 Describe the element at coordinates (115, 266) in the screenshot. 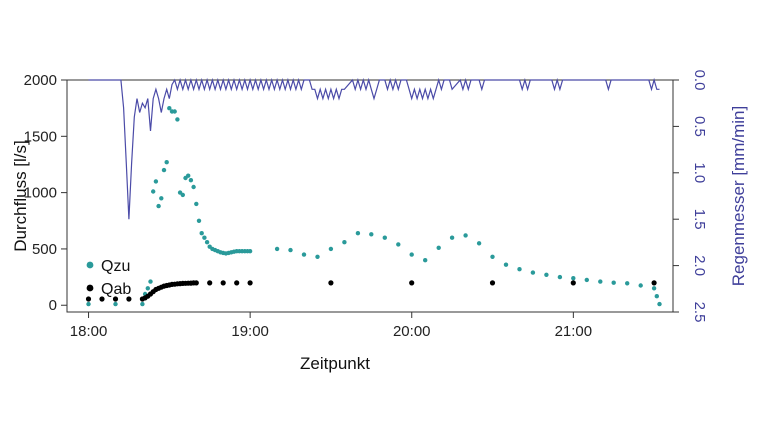

I see `legend-label-qzu: Qzu` at that location.